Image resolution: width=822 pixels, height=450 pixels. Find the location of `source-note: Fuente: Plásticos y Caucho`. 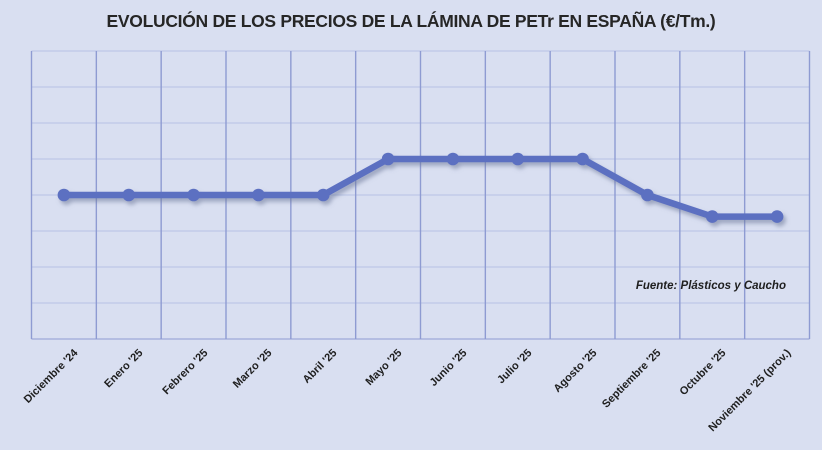

source-note: Fuente: Plásticos y Caucho is located at coordinates (710, 286).